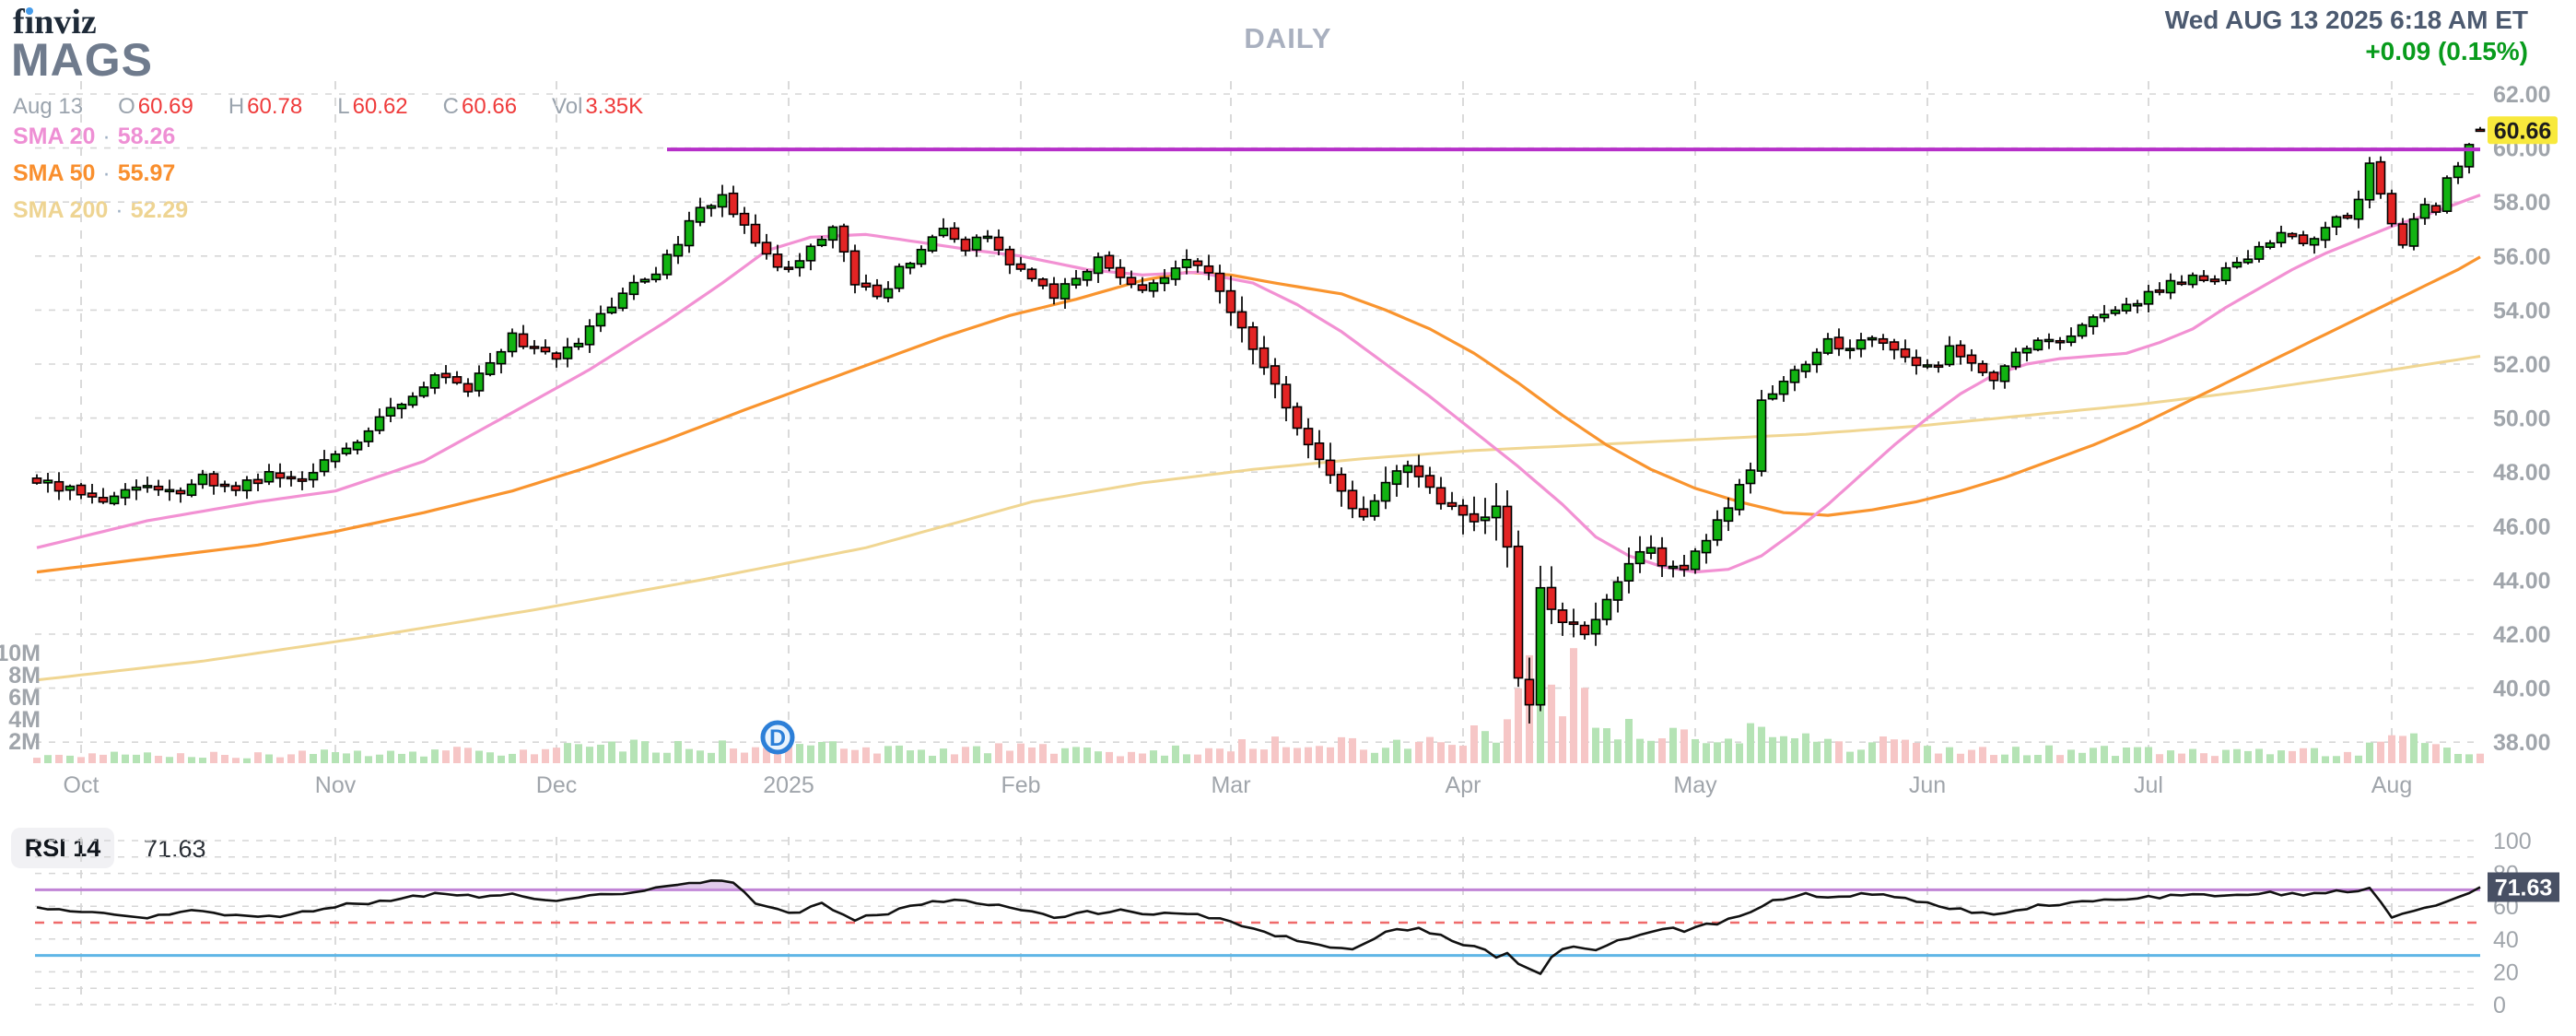 This screenshot has width=2576, height=1036. What do you see at coordinates (63, 848) in the screenshot?
I see `rsi-indicator-chip: RSI 14` at bounding box center [63, 848].